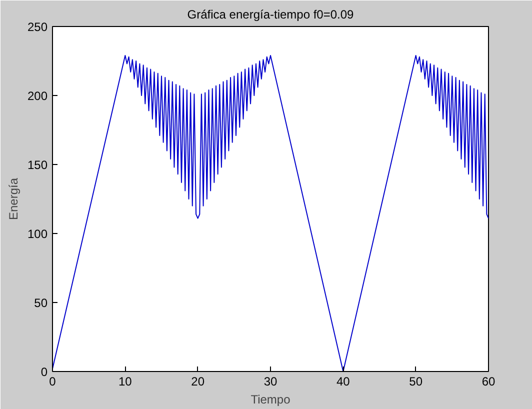 The image size is (532, 409). Describe the element at coordinates (13, 199) in the screenshot. I see `y-axis-title: Energía` at that location.